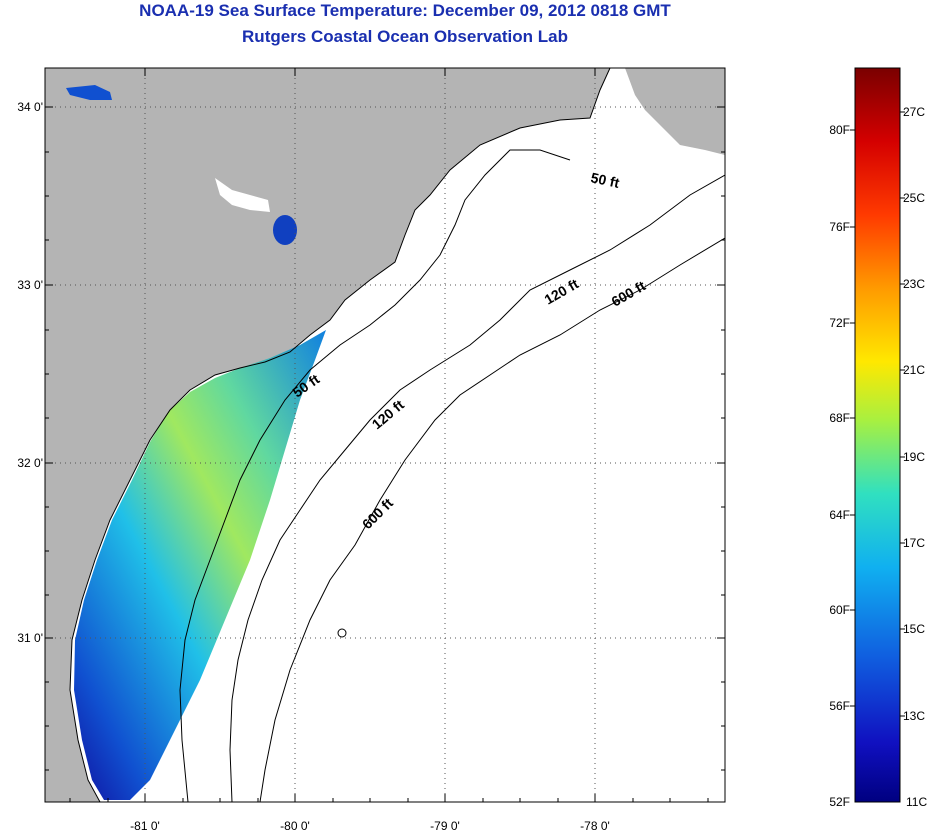 The width and height of the screenshot is (936, 832). Describe the element at coordinates (914, 457) in the screenshot. I see `colorbar-label-celsius: 19C` at that location.